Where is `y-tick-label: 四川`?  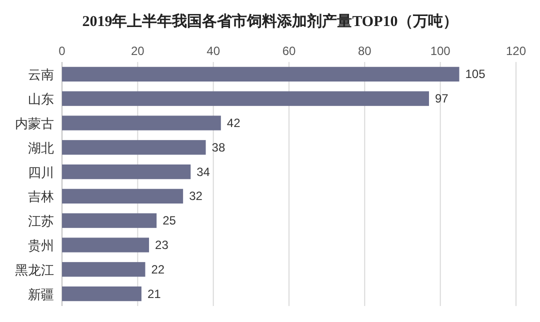
y-tick-label: 四川 is located at coordinates (41, 172).